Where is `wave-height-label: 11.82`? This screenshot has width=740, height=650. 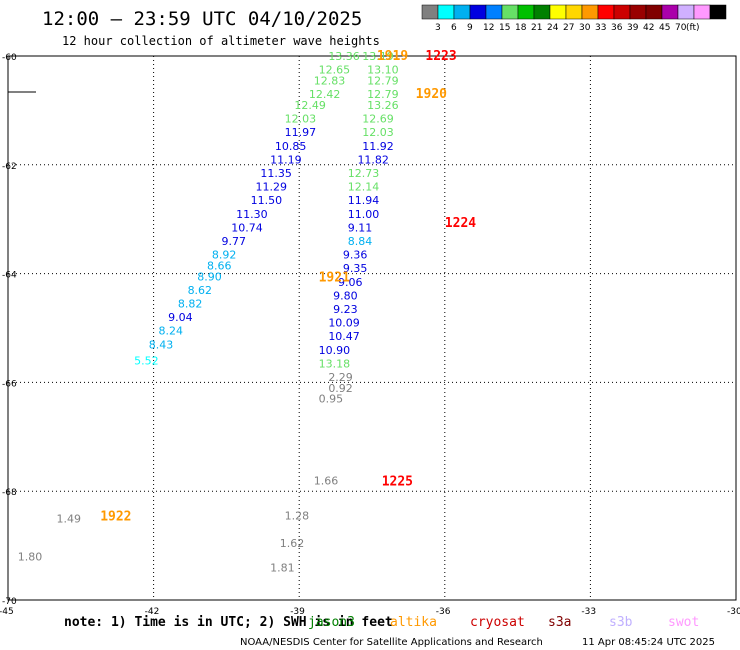 wave-height-label: 11.82 is located at coordinates (373, 159).